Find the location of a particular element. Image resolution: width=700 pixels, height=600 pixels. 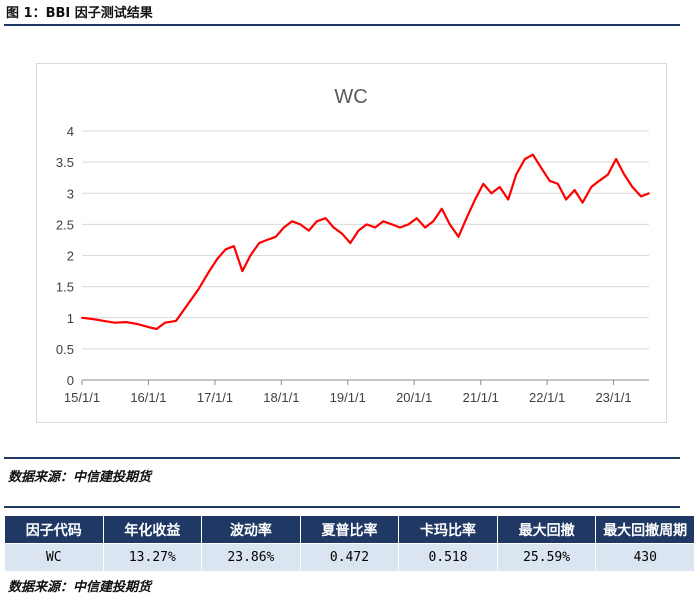

y-tick-label: 3.5 is located at coordinates (65, 162).